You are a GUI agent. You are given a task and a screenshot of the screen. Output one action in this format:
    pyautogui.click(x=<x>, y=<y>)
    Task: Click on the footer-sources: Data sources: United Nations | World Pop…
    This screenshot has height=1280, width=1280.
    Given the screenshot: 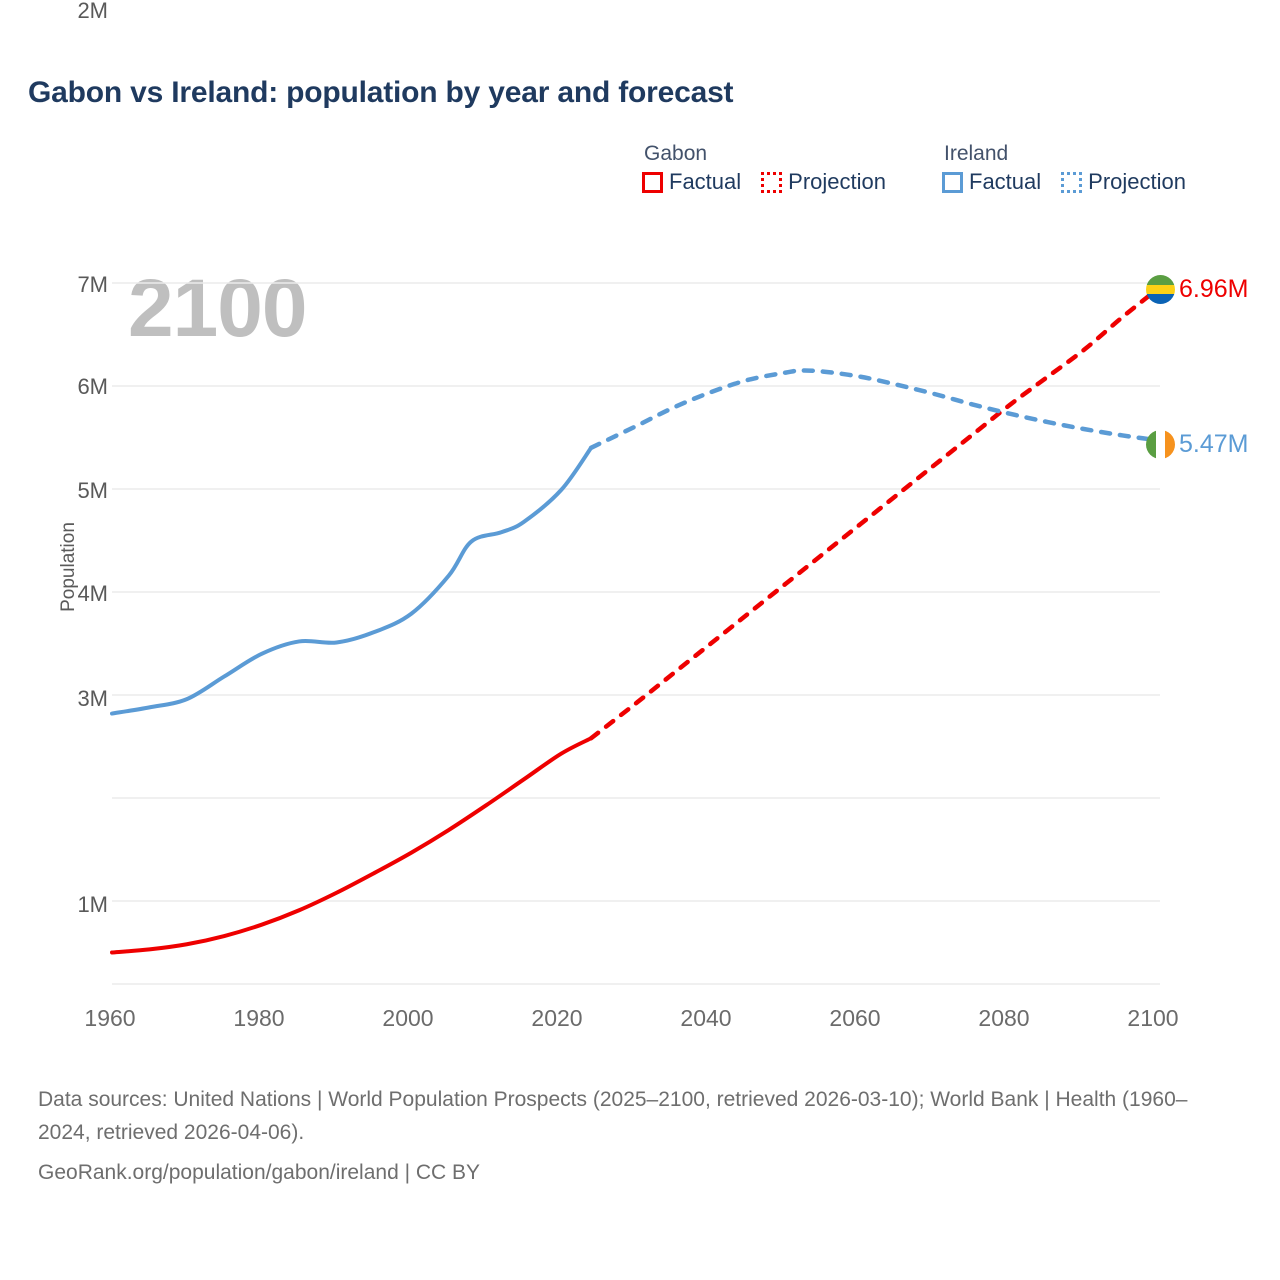 What is the action you would take?
    pyautogui.click(x=613, y=1116)
    